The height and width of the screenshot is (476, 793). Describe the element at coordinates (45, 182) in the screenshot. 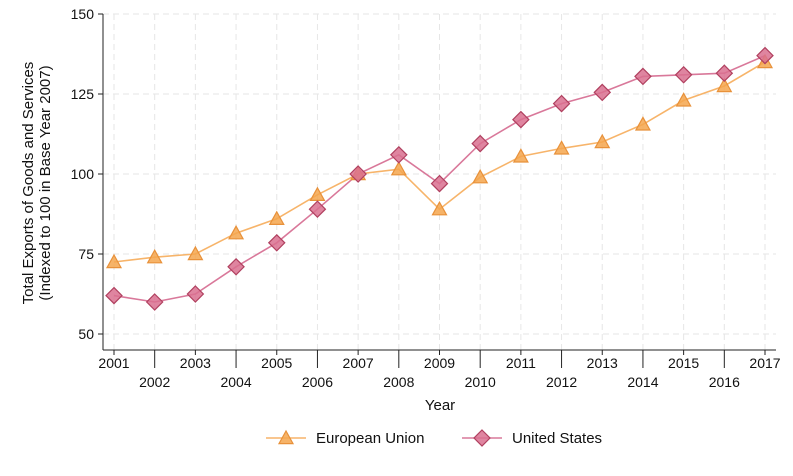

I see `y-axis-title-line2: (Indexed to 100 in Base Year 2007)` at that location.